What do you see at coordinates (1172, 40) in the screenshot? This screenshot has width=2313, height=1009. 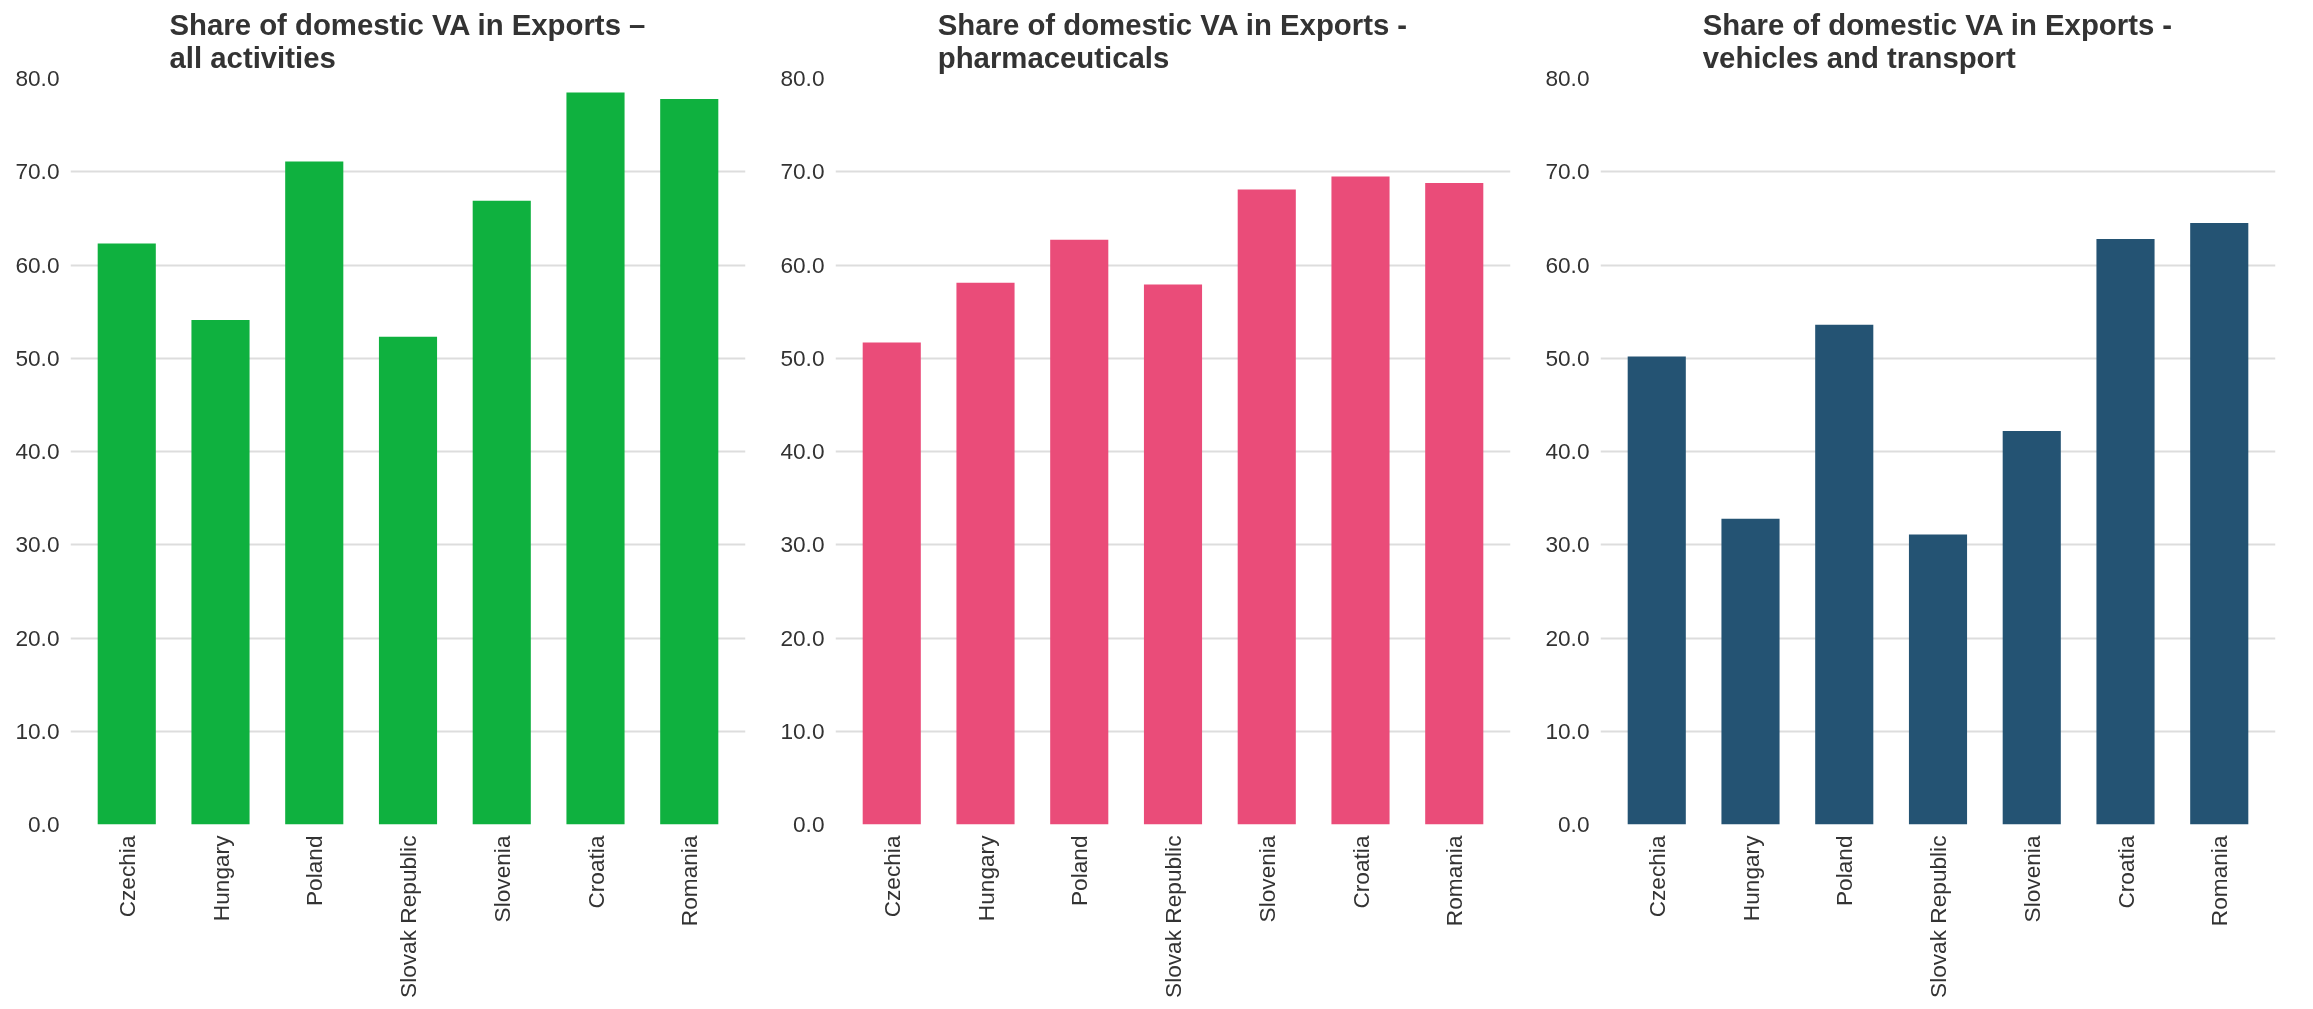 I see `chart-title: Share of domestic VA in Exports - pharmaceuticals` at bounding box center [1172, 40].